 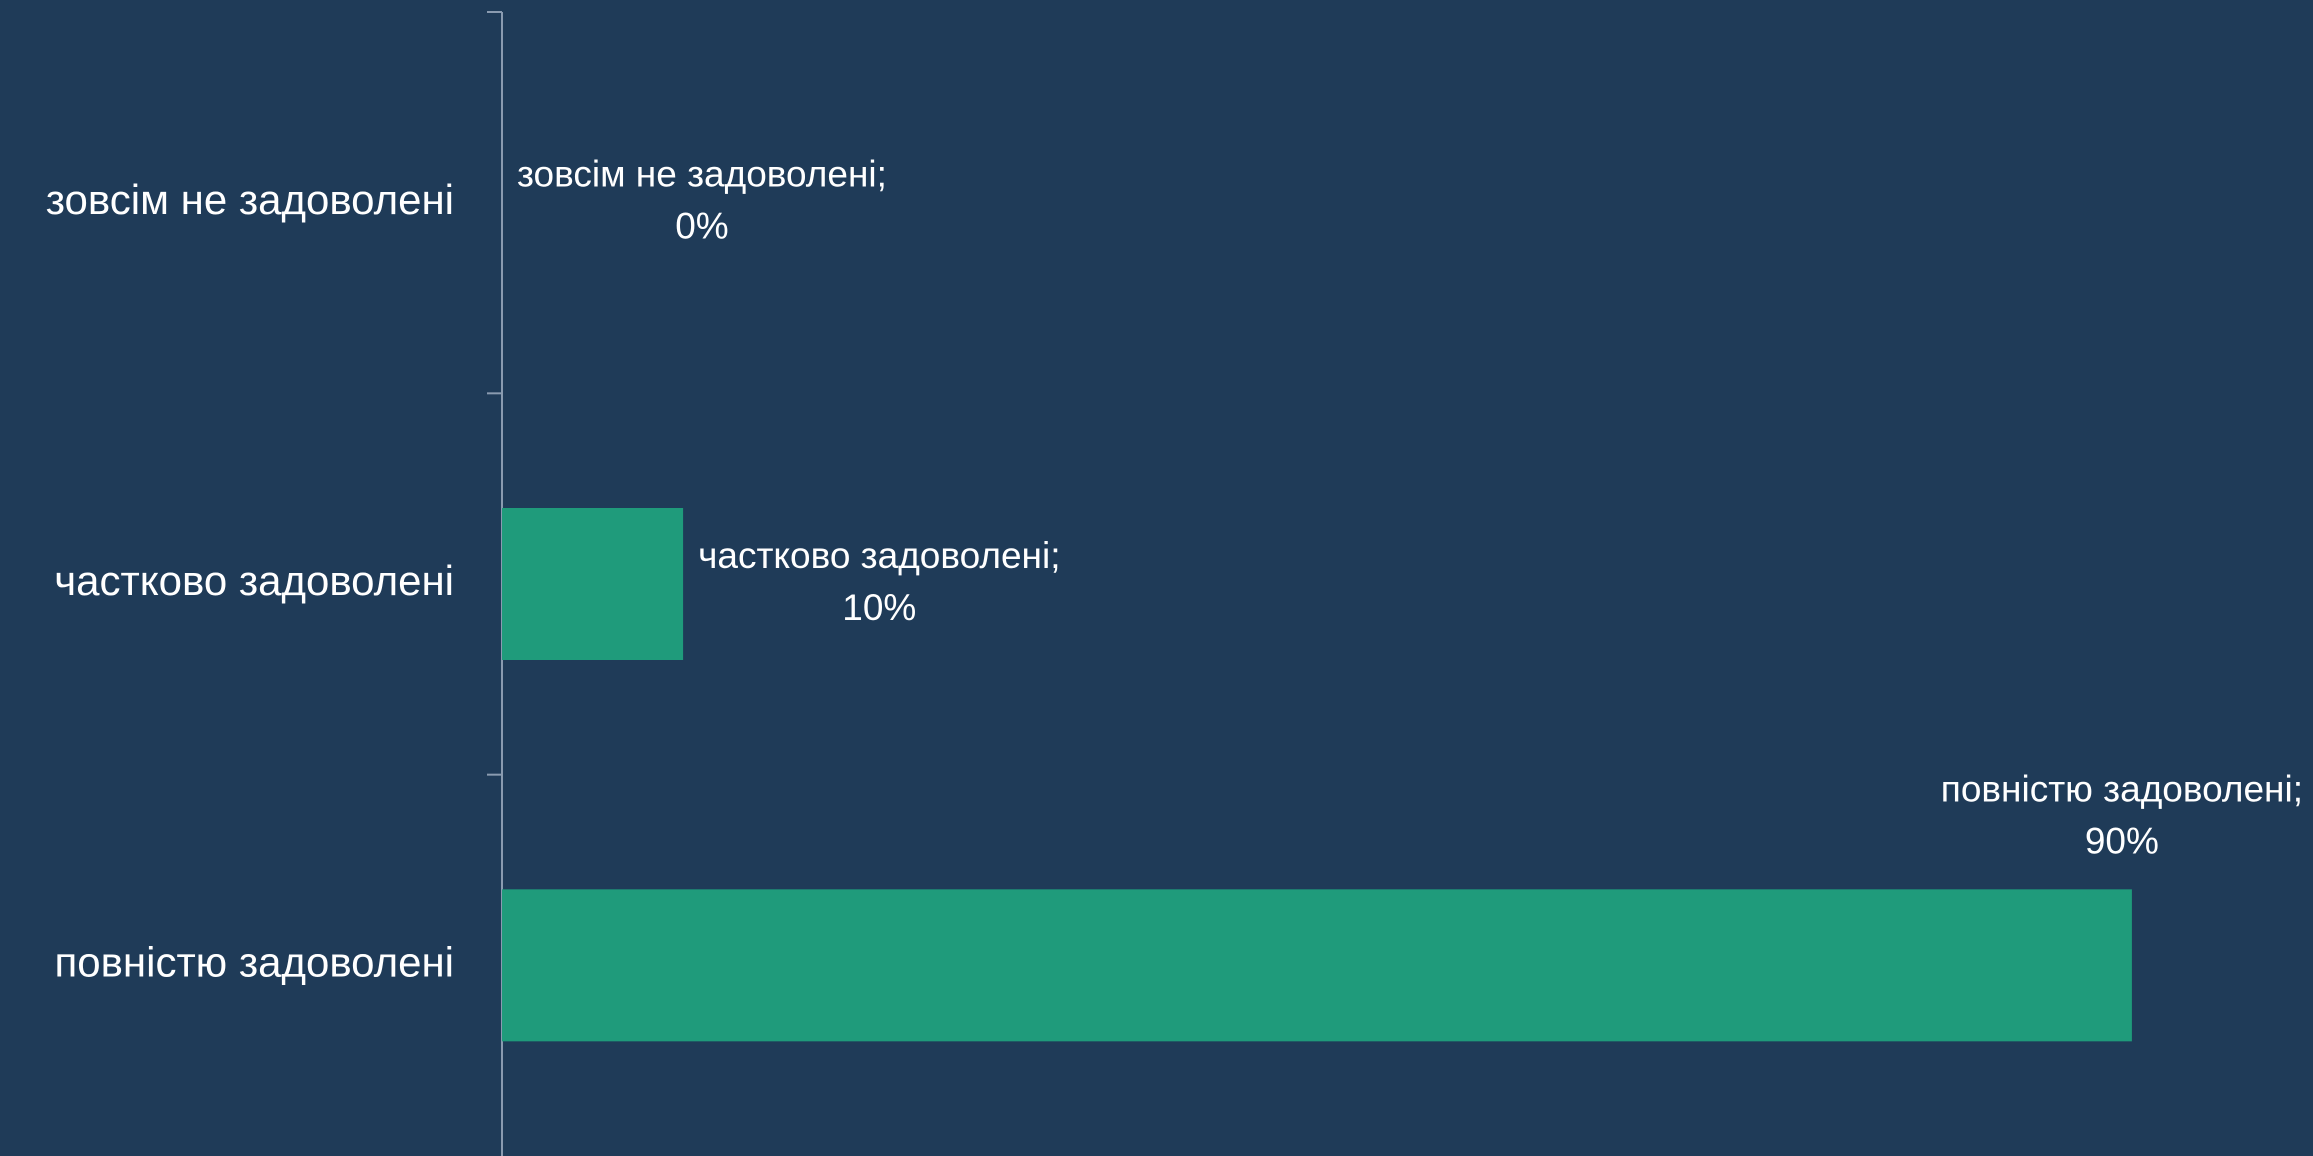 What do you see at coordinates (254, 580) in the screenshot?
I see `y-tick-label: частково задоволені` at bounding box center [254, 580].